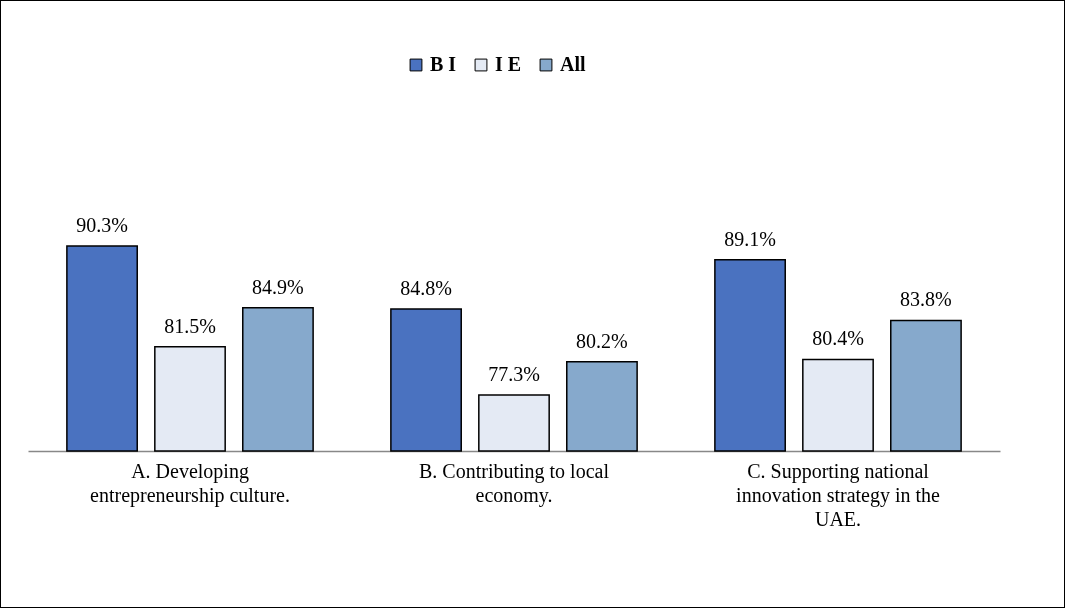 This screenshot has width=1067, height=610. Describe the element at coordinates (278, 286) in the screenshot. I see `data-label: 84.9%` at that location.